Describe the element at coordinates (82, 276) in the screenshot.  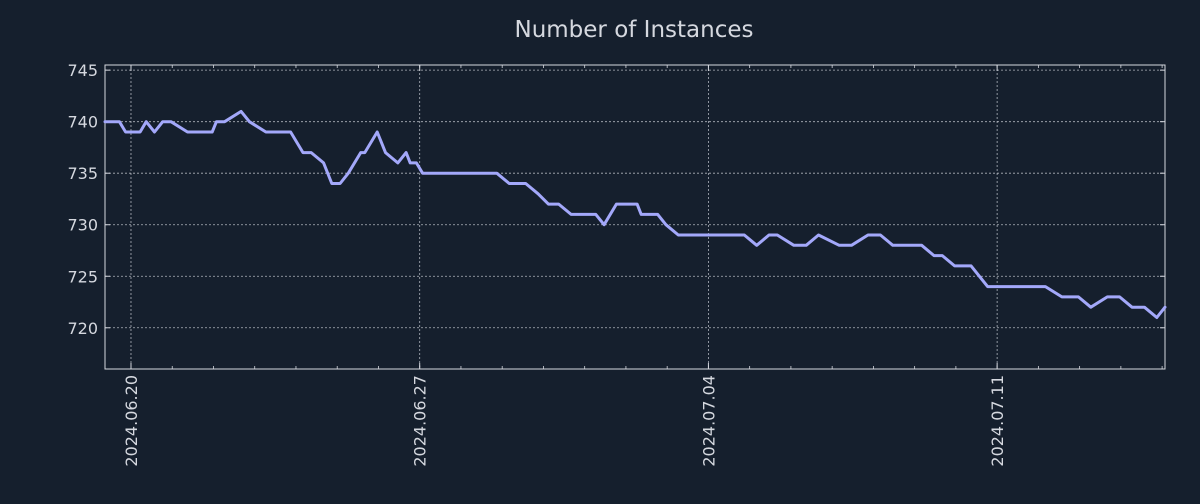
I see `y-tick-label: 725` at that location.